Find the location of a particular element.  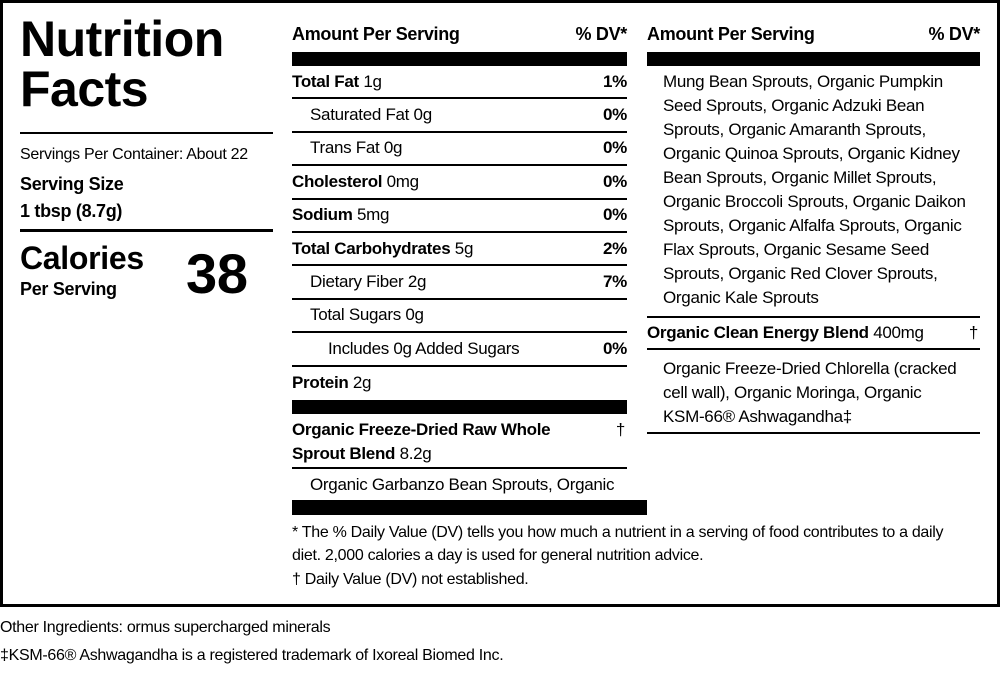

nutrient-dv: 2% is located at coordinates (615, 248).